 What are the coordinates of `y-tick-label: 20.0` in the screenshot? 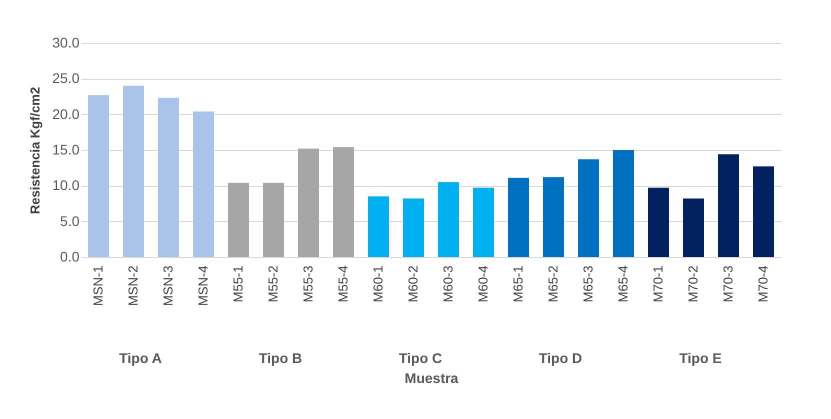 It's located at (66, 114).